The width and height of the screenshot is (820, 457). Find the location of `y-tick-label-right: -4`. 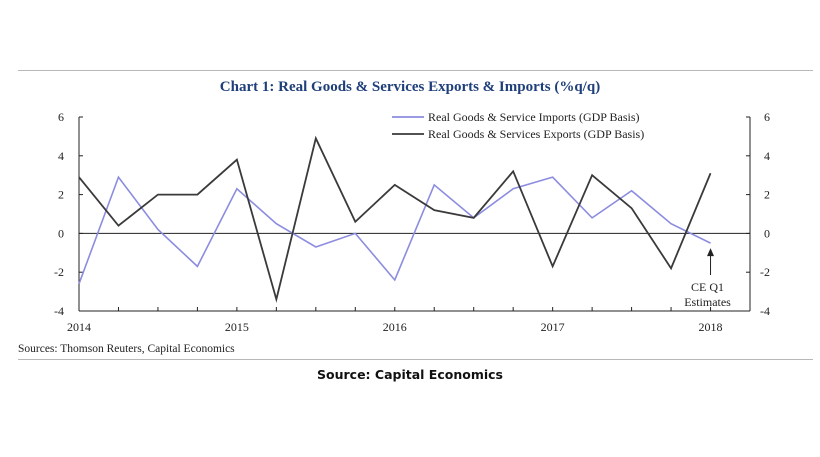

y-tick-label-right: -4 is located at coordinates (765, 311).